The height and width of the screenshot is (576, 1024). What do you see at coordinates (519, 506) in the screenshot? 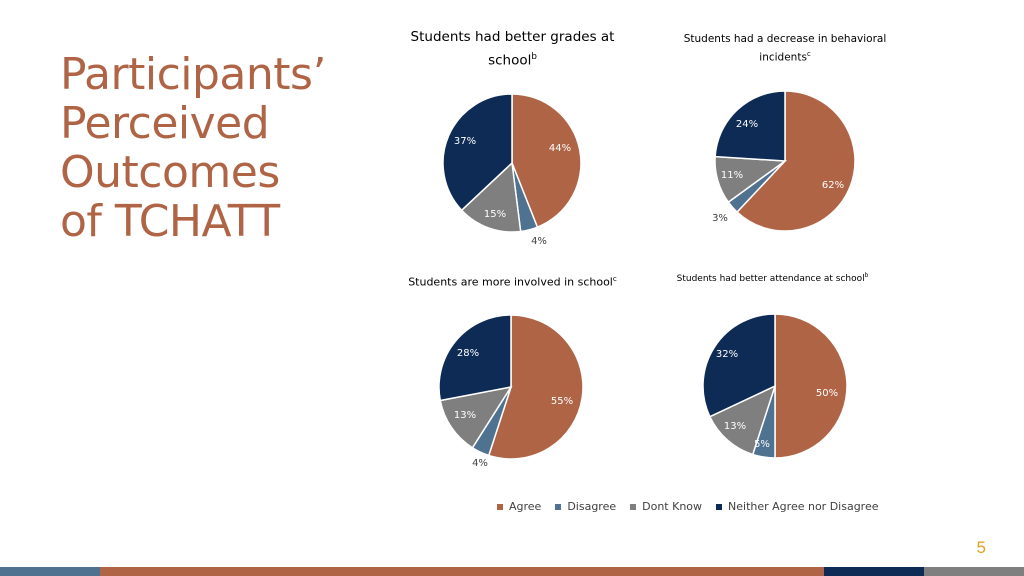
I see `legend-item-agree: Agree` at bounding box center [519, 506].